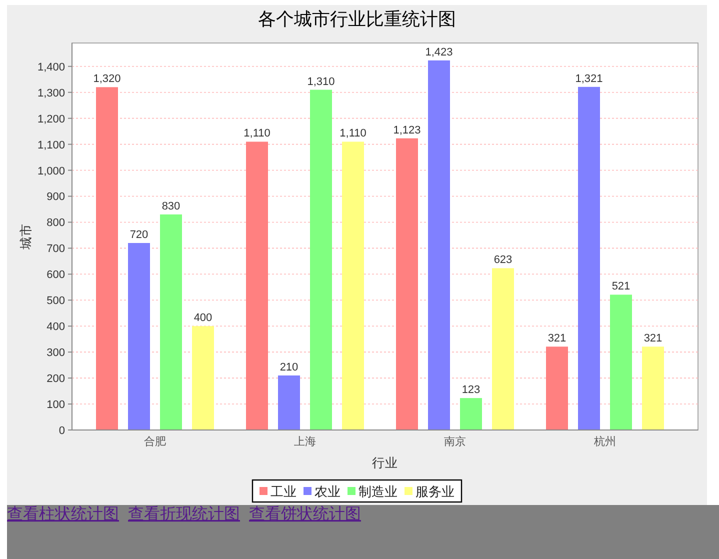 The height and width of the screenshot is (559, 719). Describe the element at coordinates (305, 514) in the screenshot. I see `text: 查看饼状统计图` at that location.